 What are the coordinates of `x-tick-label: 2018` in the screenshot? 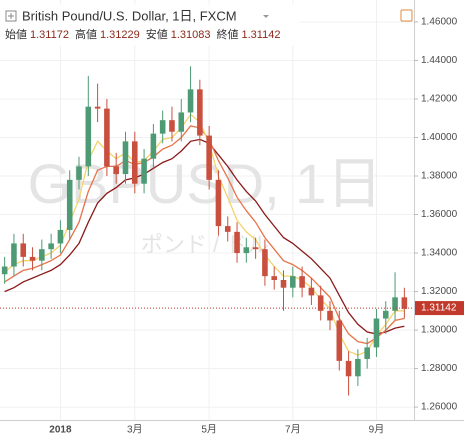 It's located at (60, 430).